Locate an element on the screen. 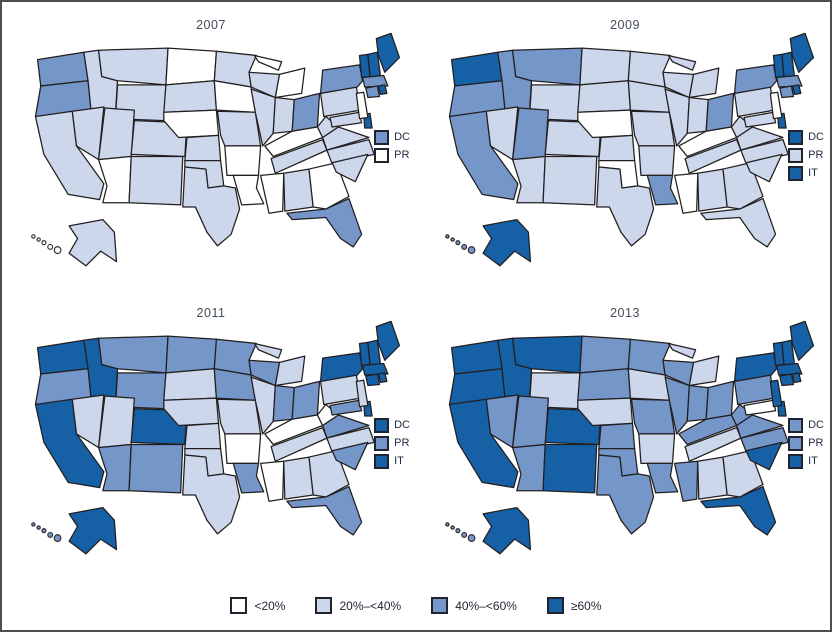  category-legend: <20% 20%–<40% 40%–<60% ≥60% is located at coordinates (416, 605).